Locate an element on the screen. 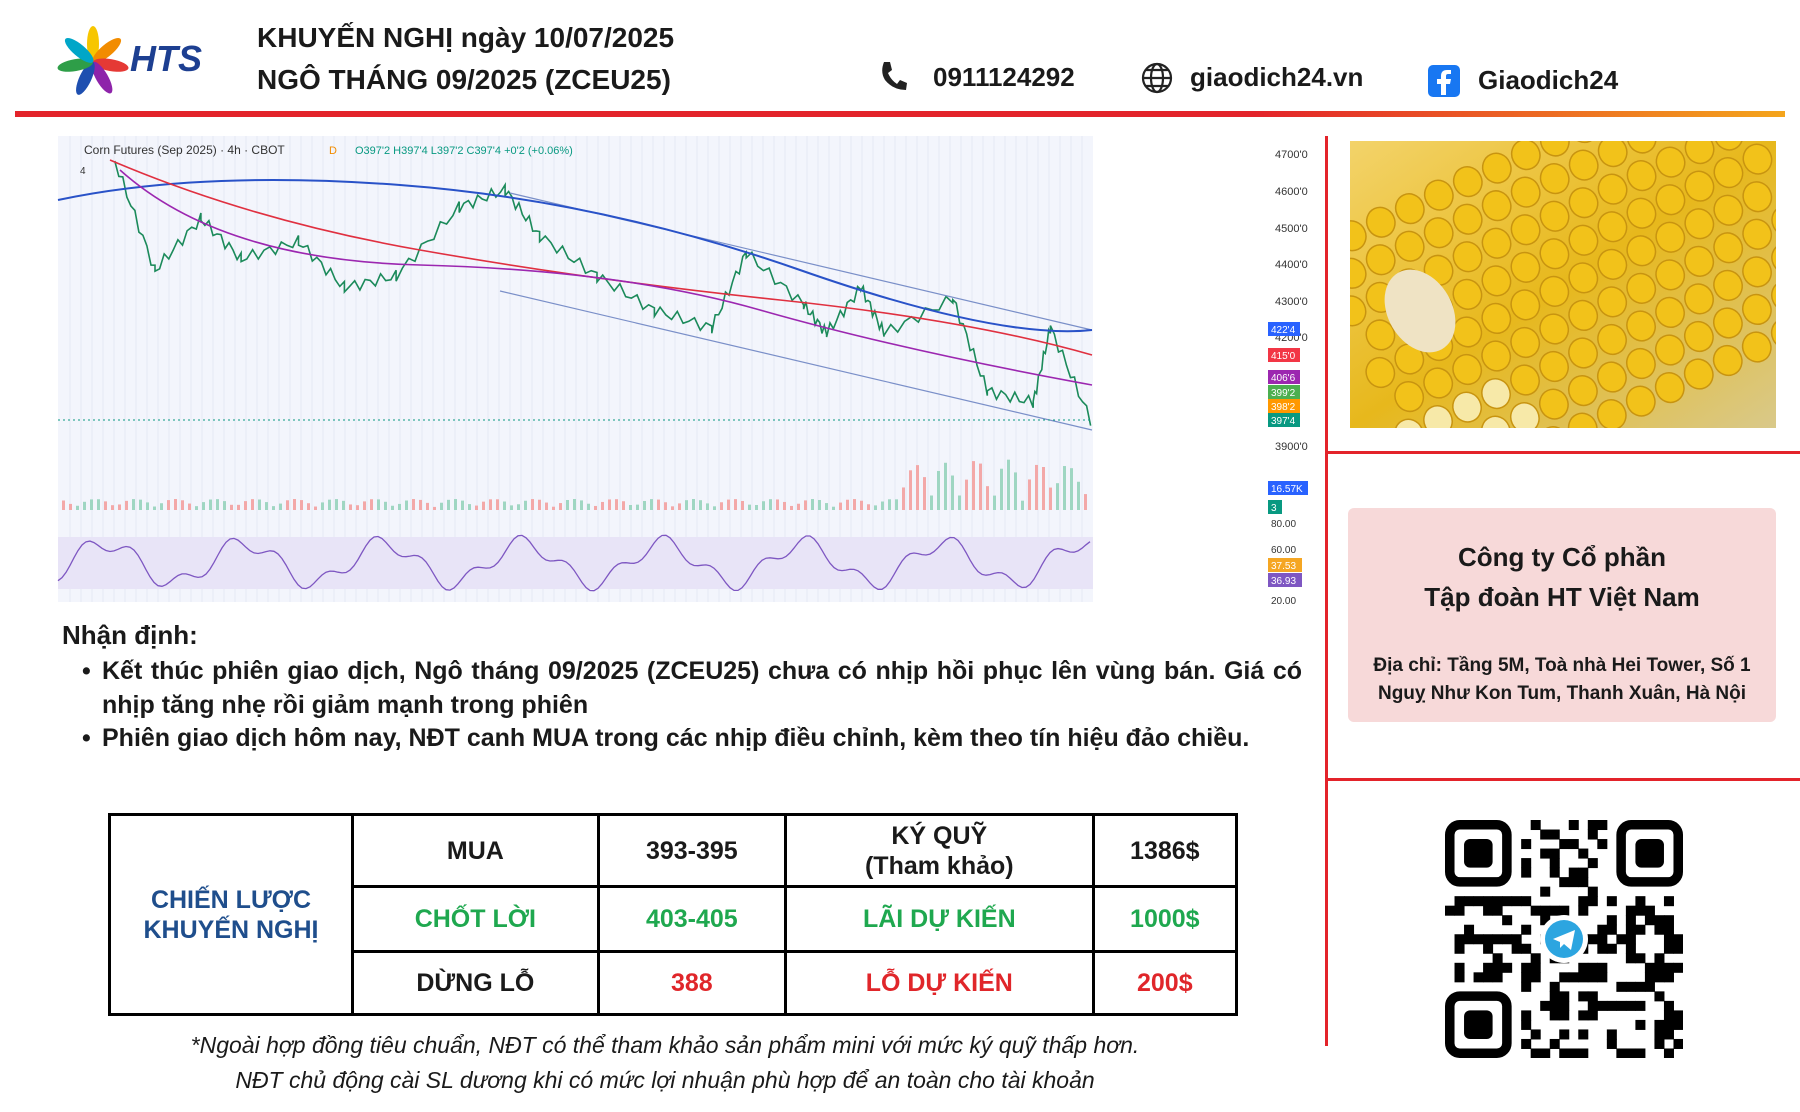 Image resolution: width=1800 pixels, height=1112 pixels. price-axis-label: 4600'0 is located at coordinates (1291, 192).